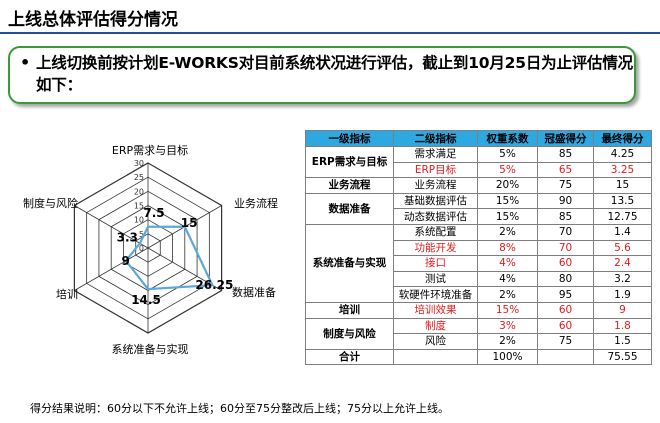 The width and height of the screenshot is (660, 423). What do you see at coordinates (565, 138) in the screenshot?
I see `col-header: 冠盛得分` at bounding box center [565, 138].